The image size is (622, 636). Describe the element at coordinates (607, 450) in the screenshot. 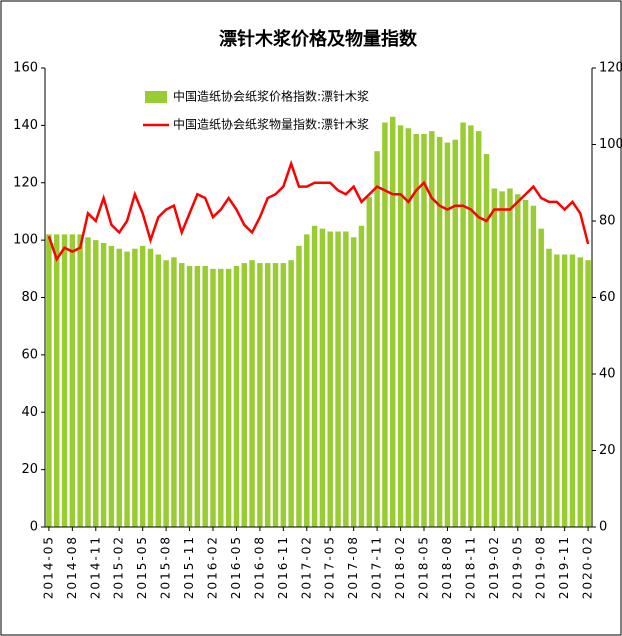

I see `y2-tick-label: 20` at that location.